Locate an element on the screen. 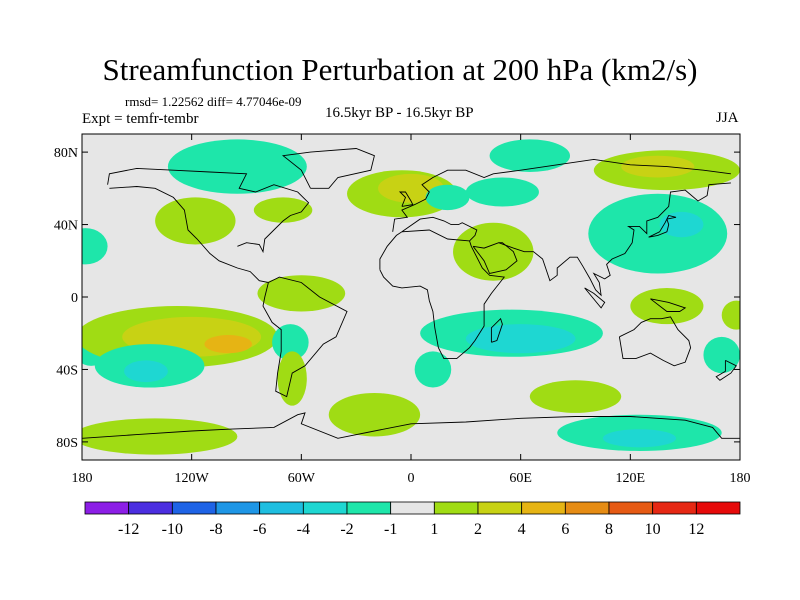 The width and height of the screenshot is (800, 600). x-tick-label-4: 60E is located at coordinates (520, 478).